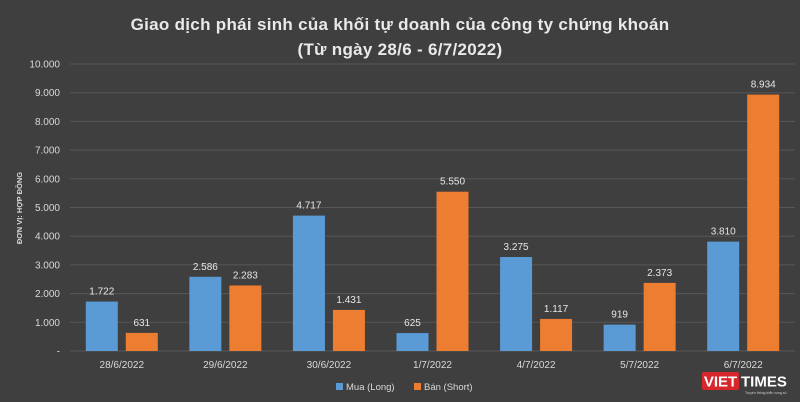 The height and width of the screenshot is (402, 800). Describe the element at coordinates (329, 365) in the screenshot. I see `x-category-label: 30/6/2022` at that location.